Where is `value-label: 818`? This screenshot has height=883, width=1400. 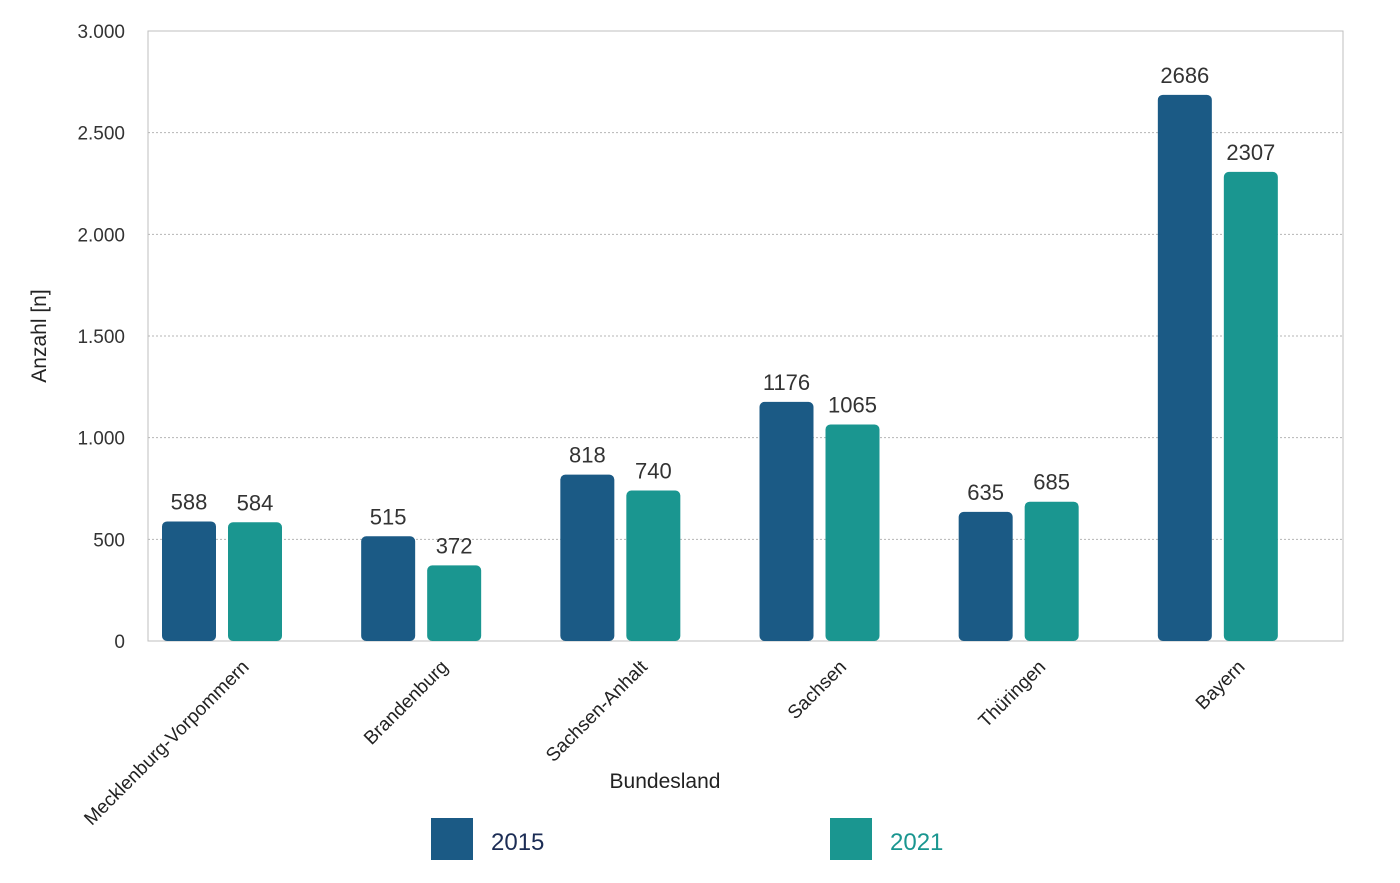
value-label: 818 is located at coordinates (587, 455).